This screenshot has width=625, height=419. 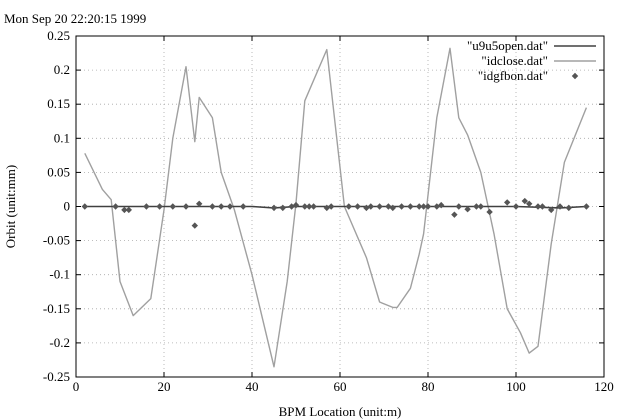 I want to click on legend-swatch, so click(x=575, y=76).